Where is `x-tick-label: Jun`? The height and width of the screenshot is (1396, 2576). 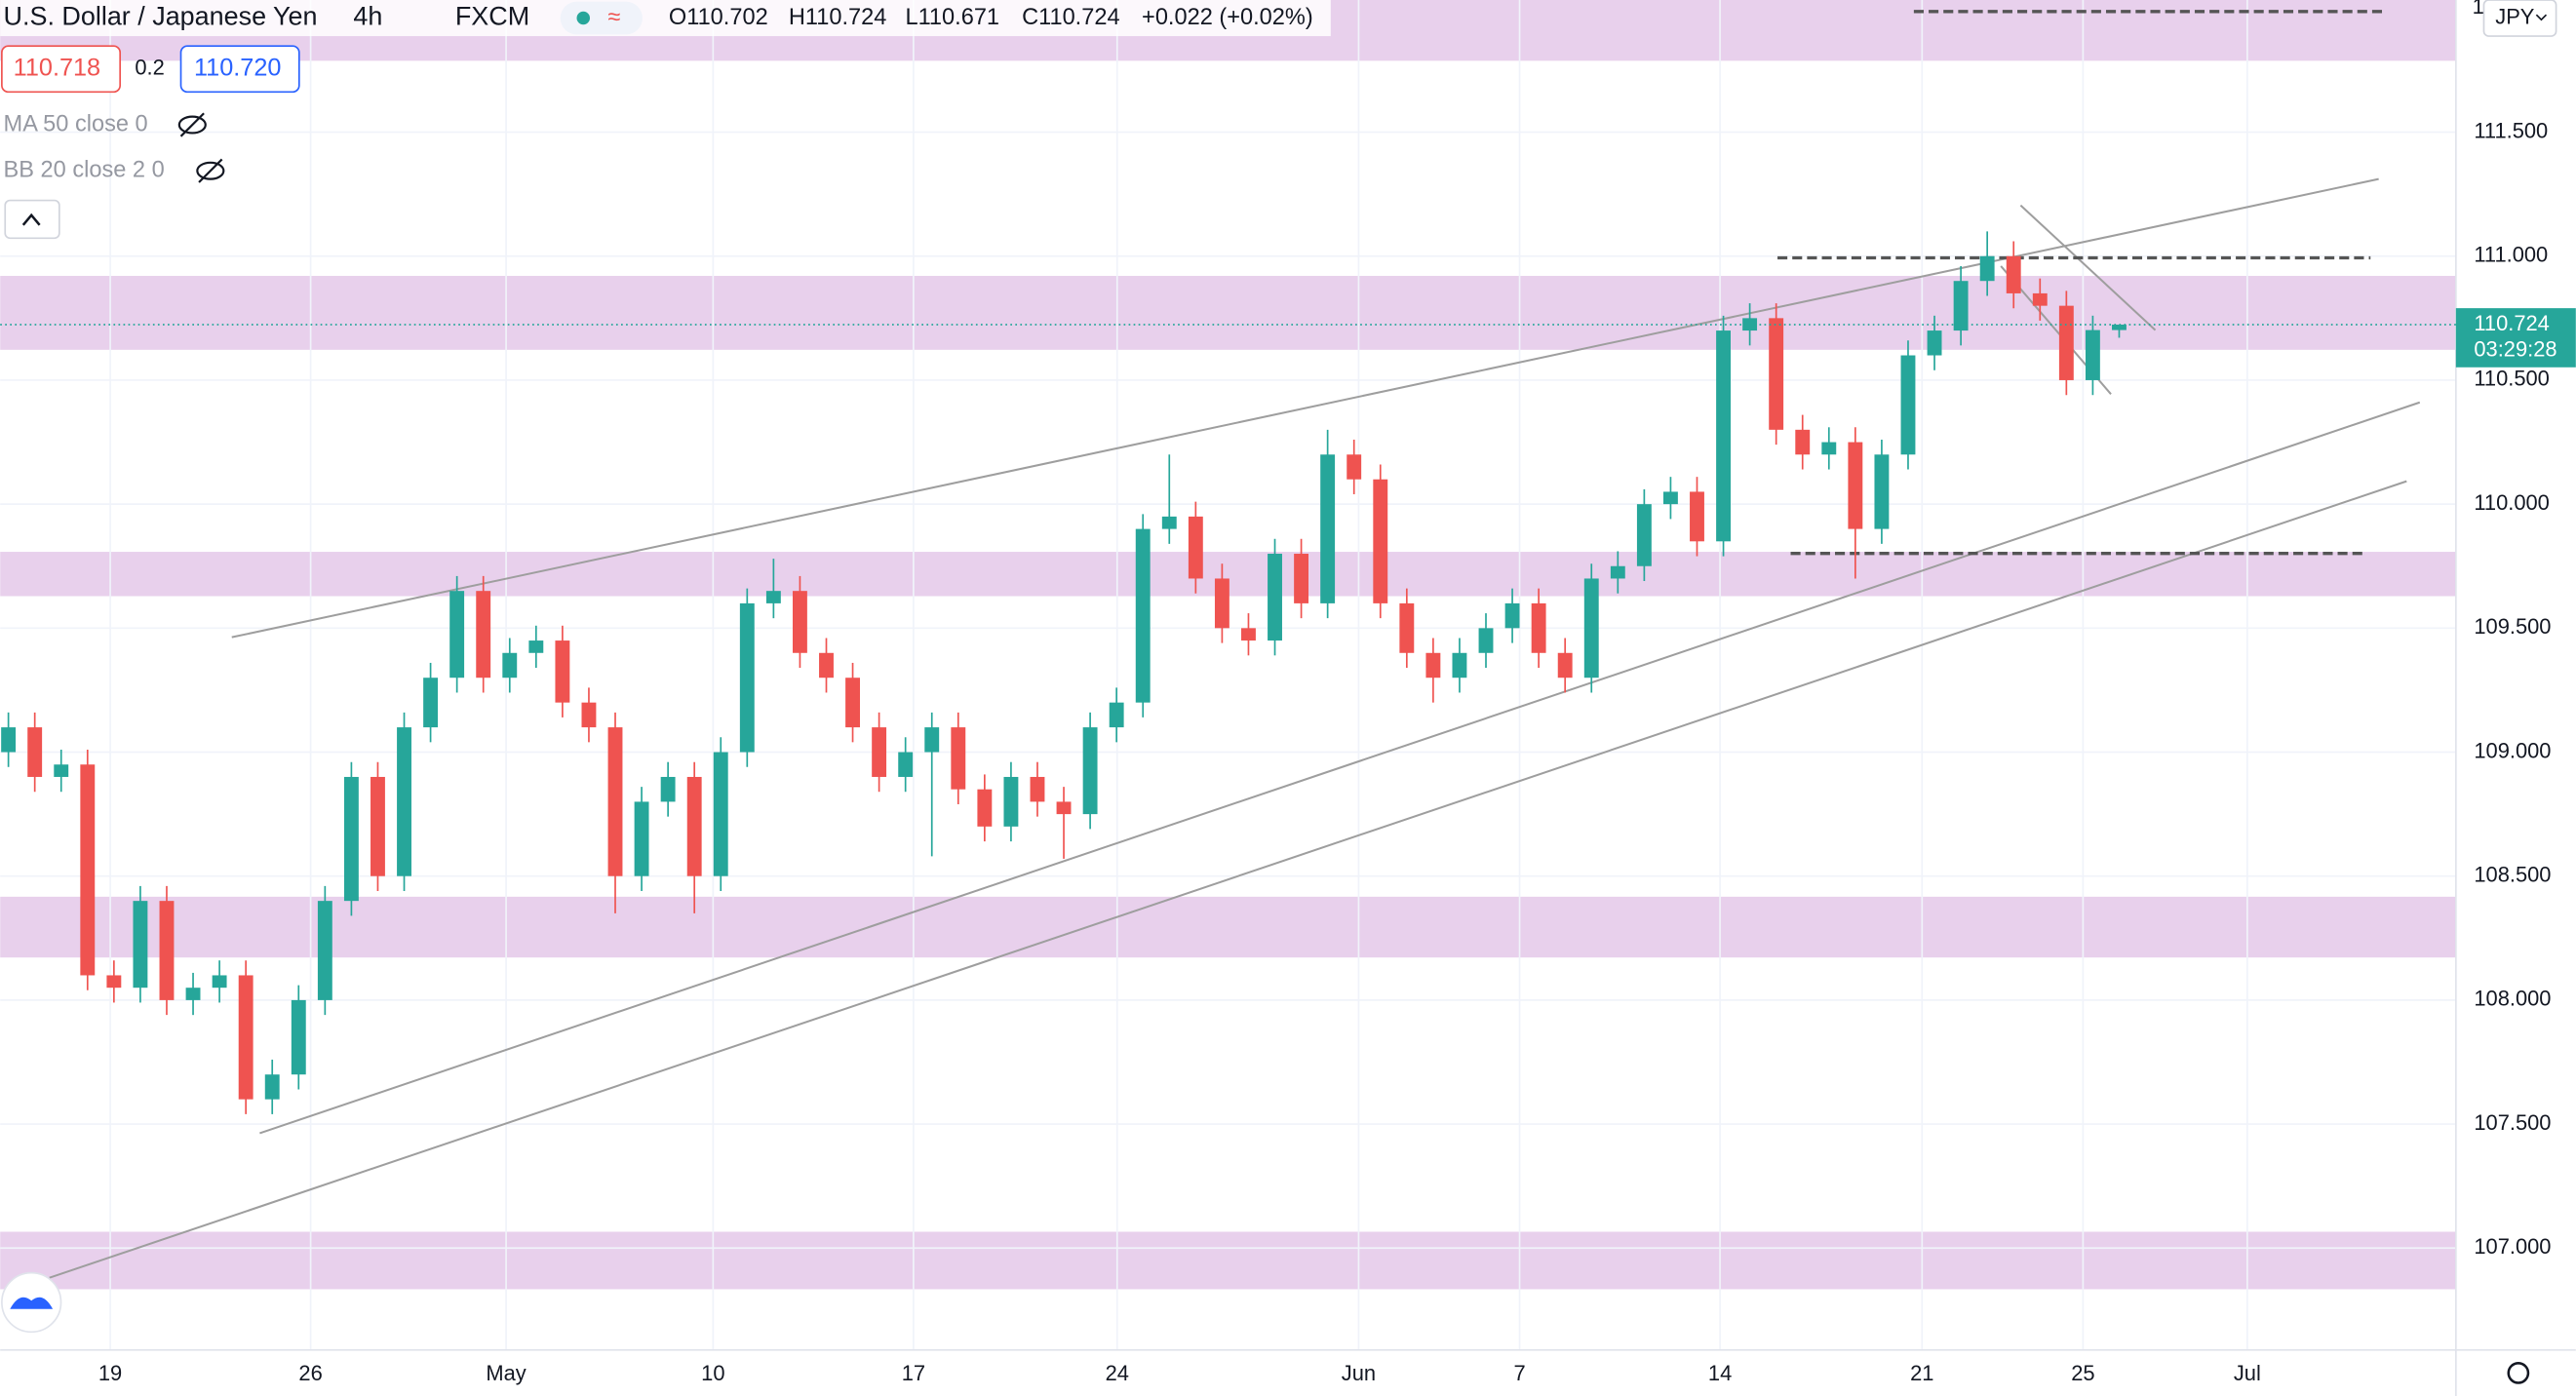
x-tick-label: Jun is located at coordinates (1359, 1373).